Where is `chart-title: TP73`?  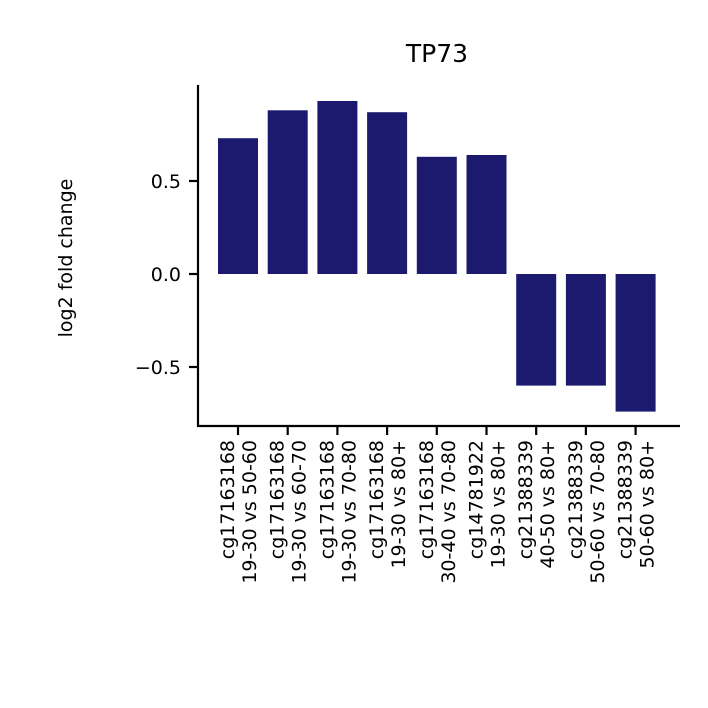 chart-title: TP73 is located at coordinates (436, 53).